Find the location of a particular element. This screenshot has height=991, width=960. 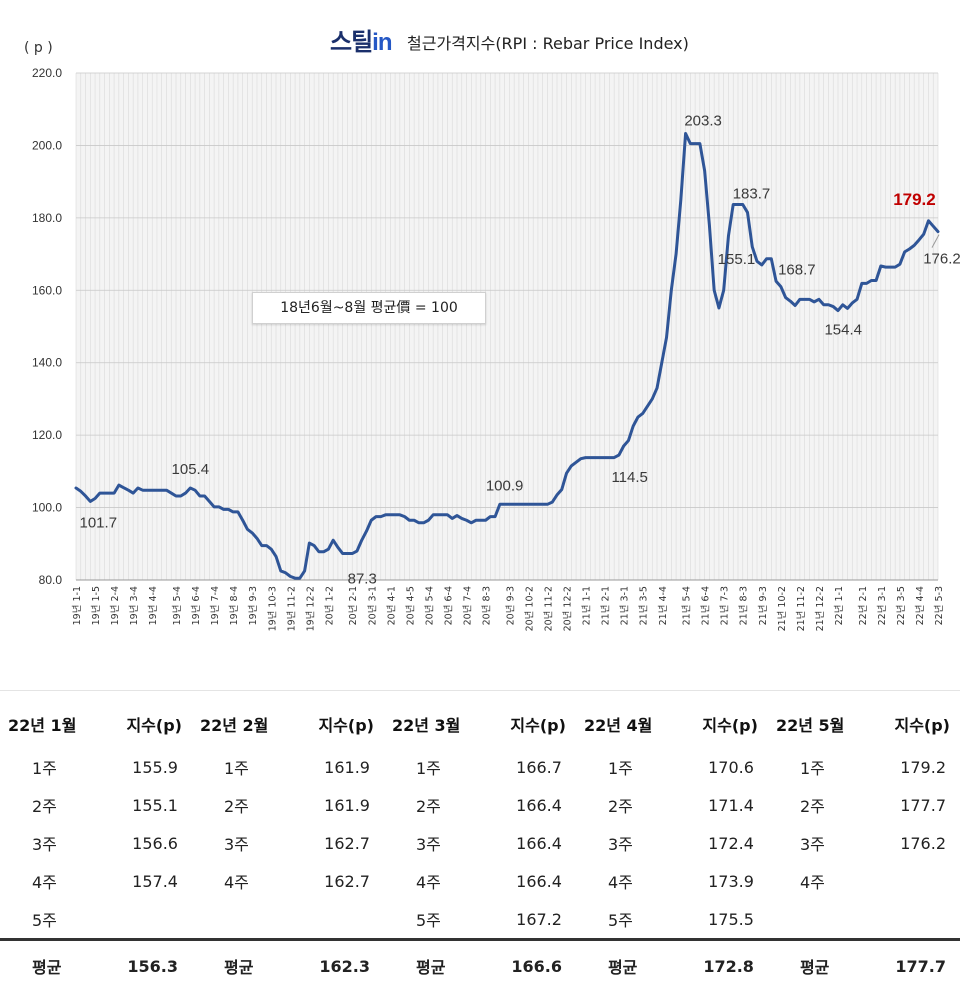

x-tick-label: 19년 1-5 is located at coordinates (96, 605).